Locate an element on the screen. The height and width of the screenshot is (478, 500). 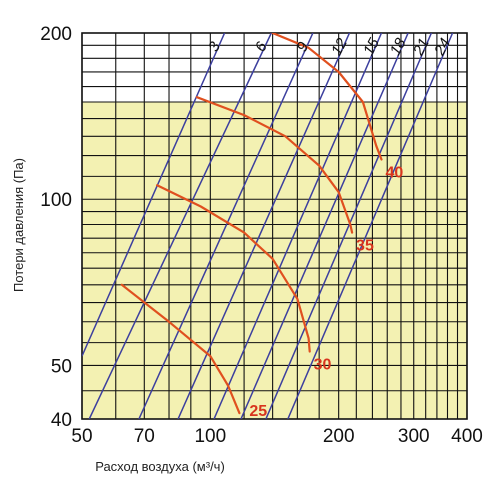
x-axis-label: Расход воздуха (м³/ч) is located at coordinates (160, 466).